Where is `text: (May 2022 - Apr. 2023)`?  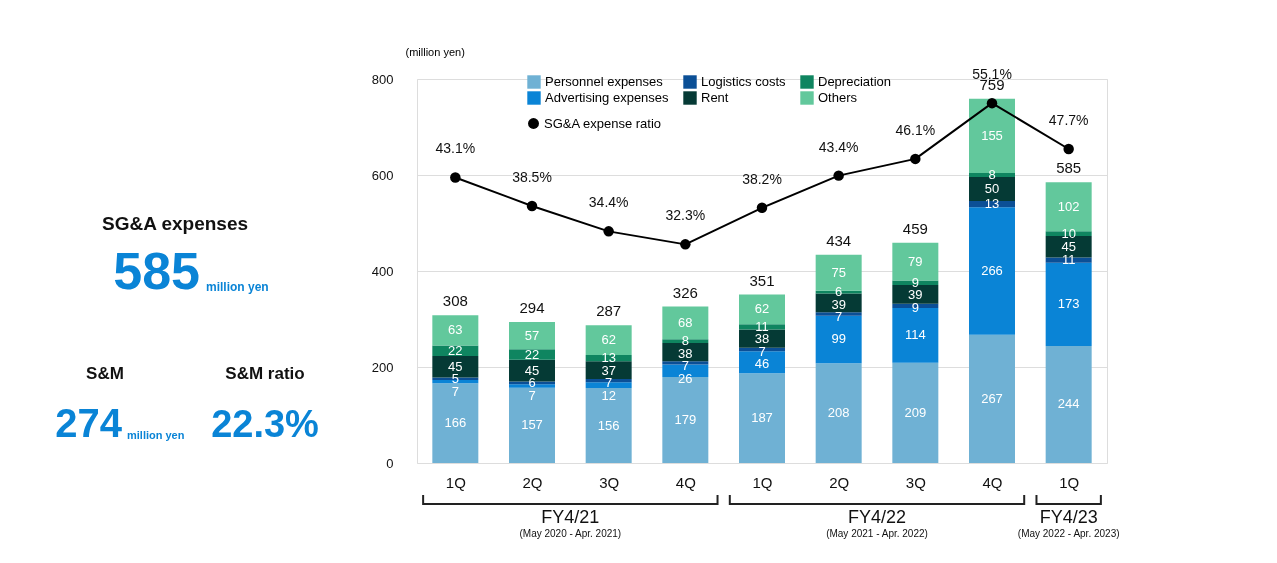 text: (May 2022 - Apr. 2023) is located at coordinates (1068, 533).